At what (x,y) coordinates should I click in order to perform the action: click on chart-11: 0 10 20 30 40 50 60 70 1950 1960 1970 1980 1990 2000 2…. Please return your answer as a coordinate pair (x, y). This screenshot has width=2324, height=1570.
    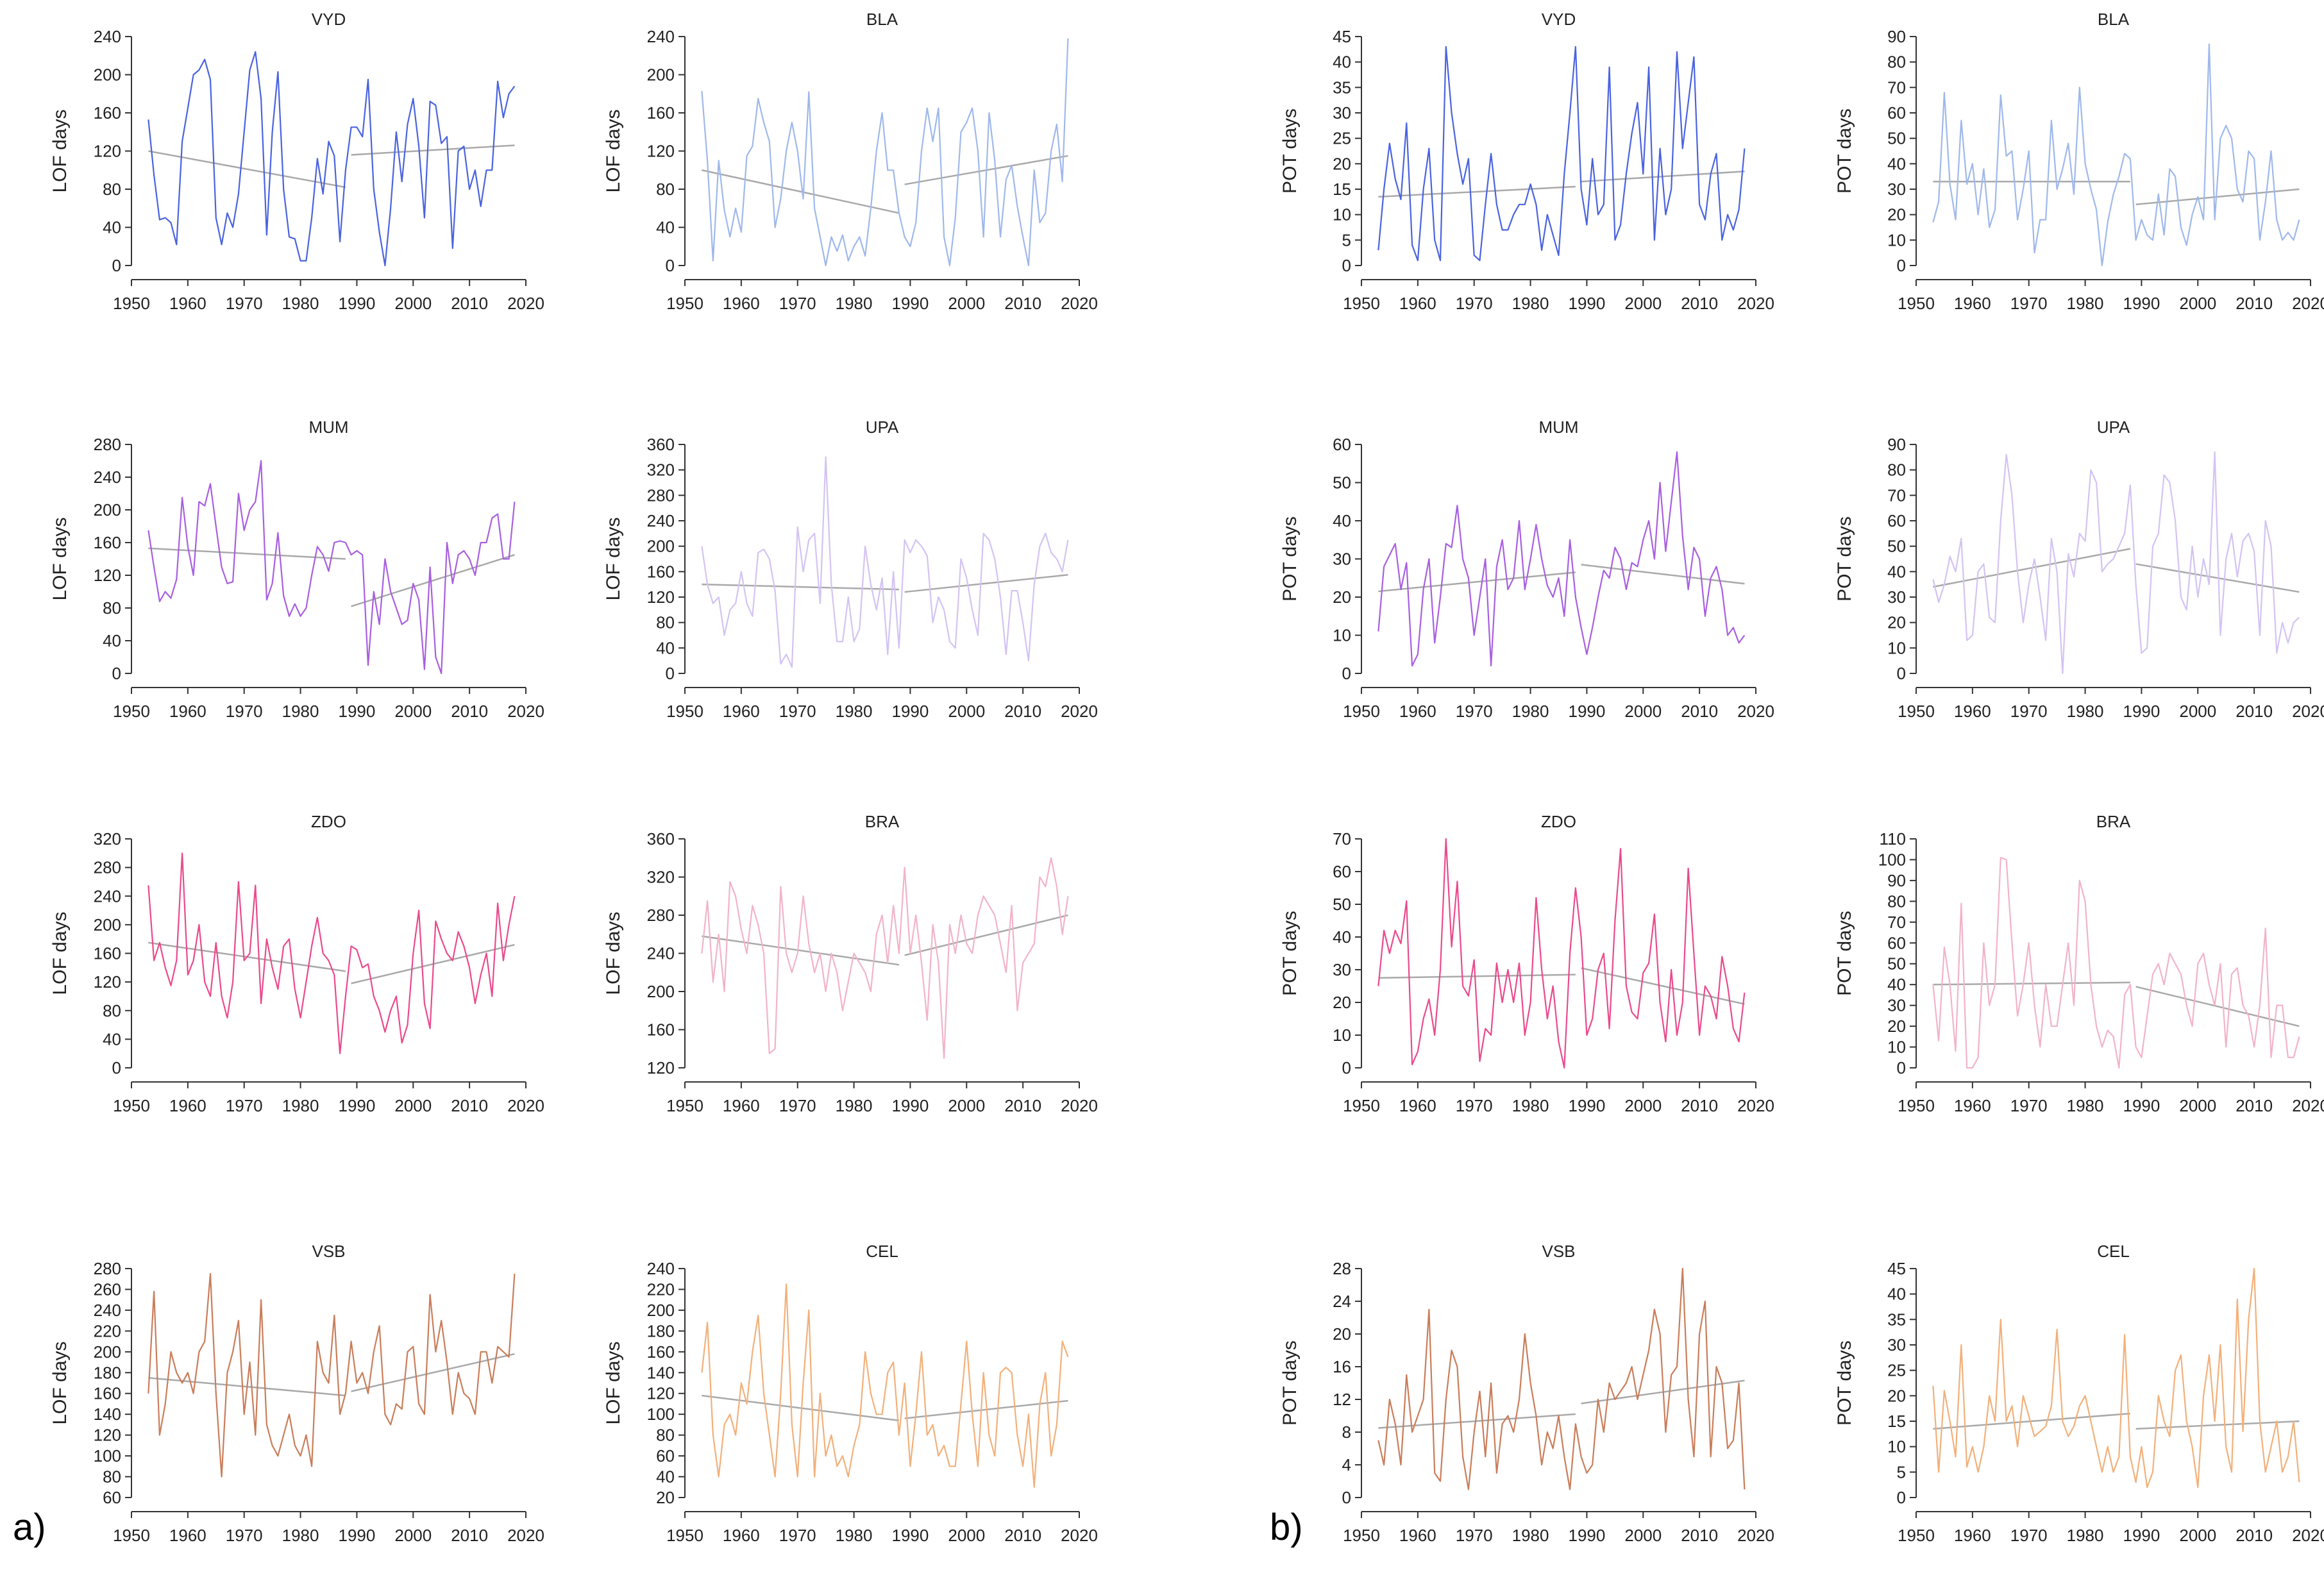
    Looking at the image, I should click on (1527, 964).